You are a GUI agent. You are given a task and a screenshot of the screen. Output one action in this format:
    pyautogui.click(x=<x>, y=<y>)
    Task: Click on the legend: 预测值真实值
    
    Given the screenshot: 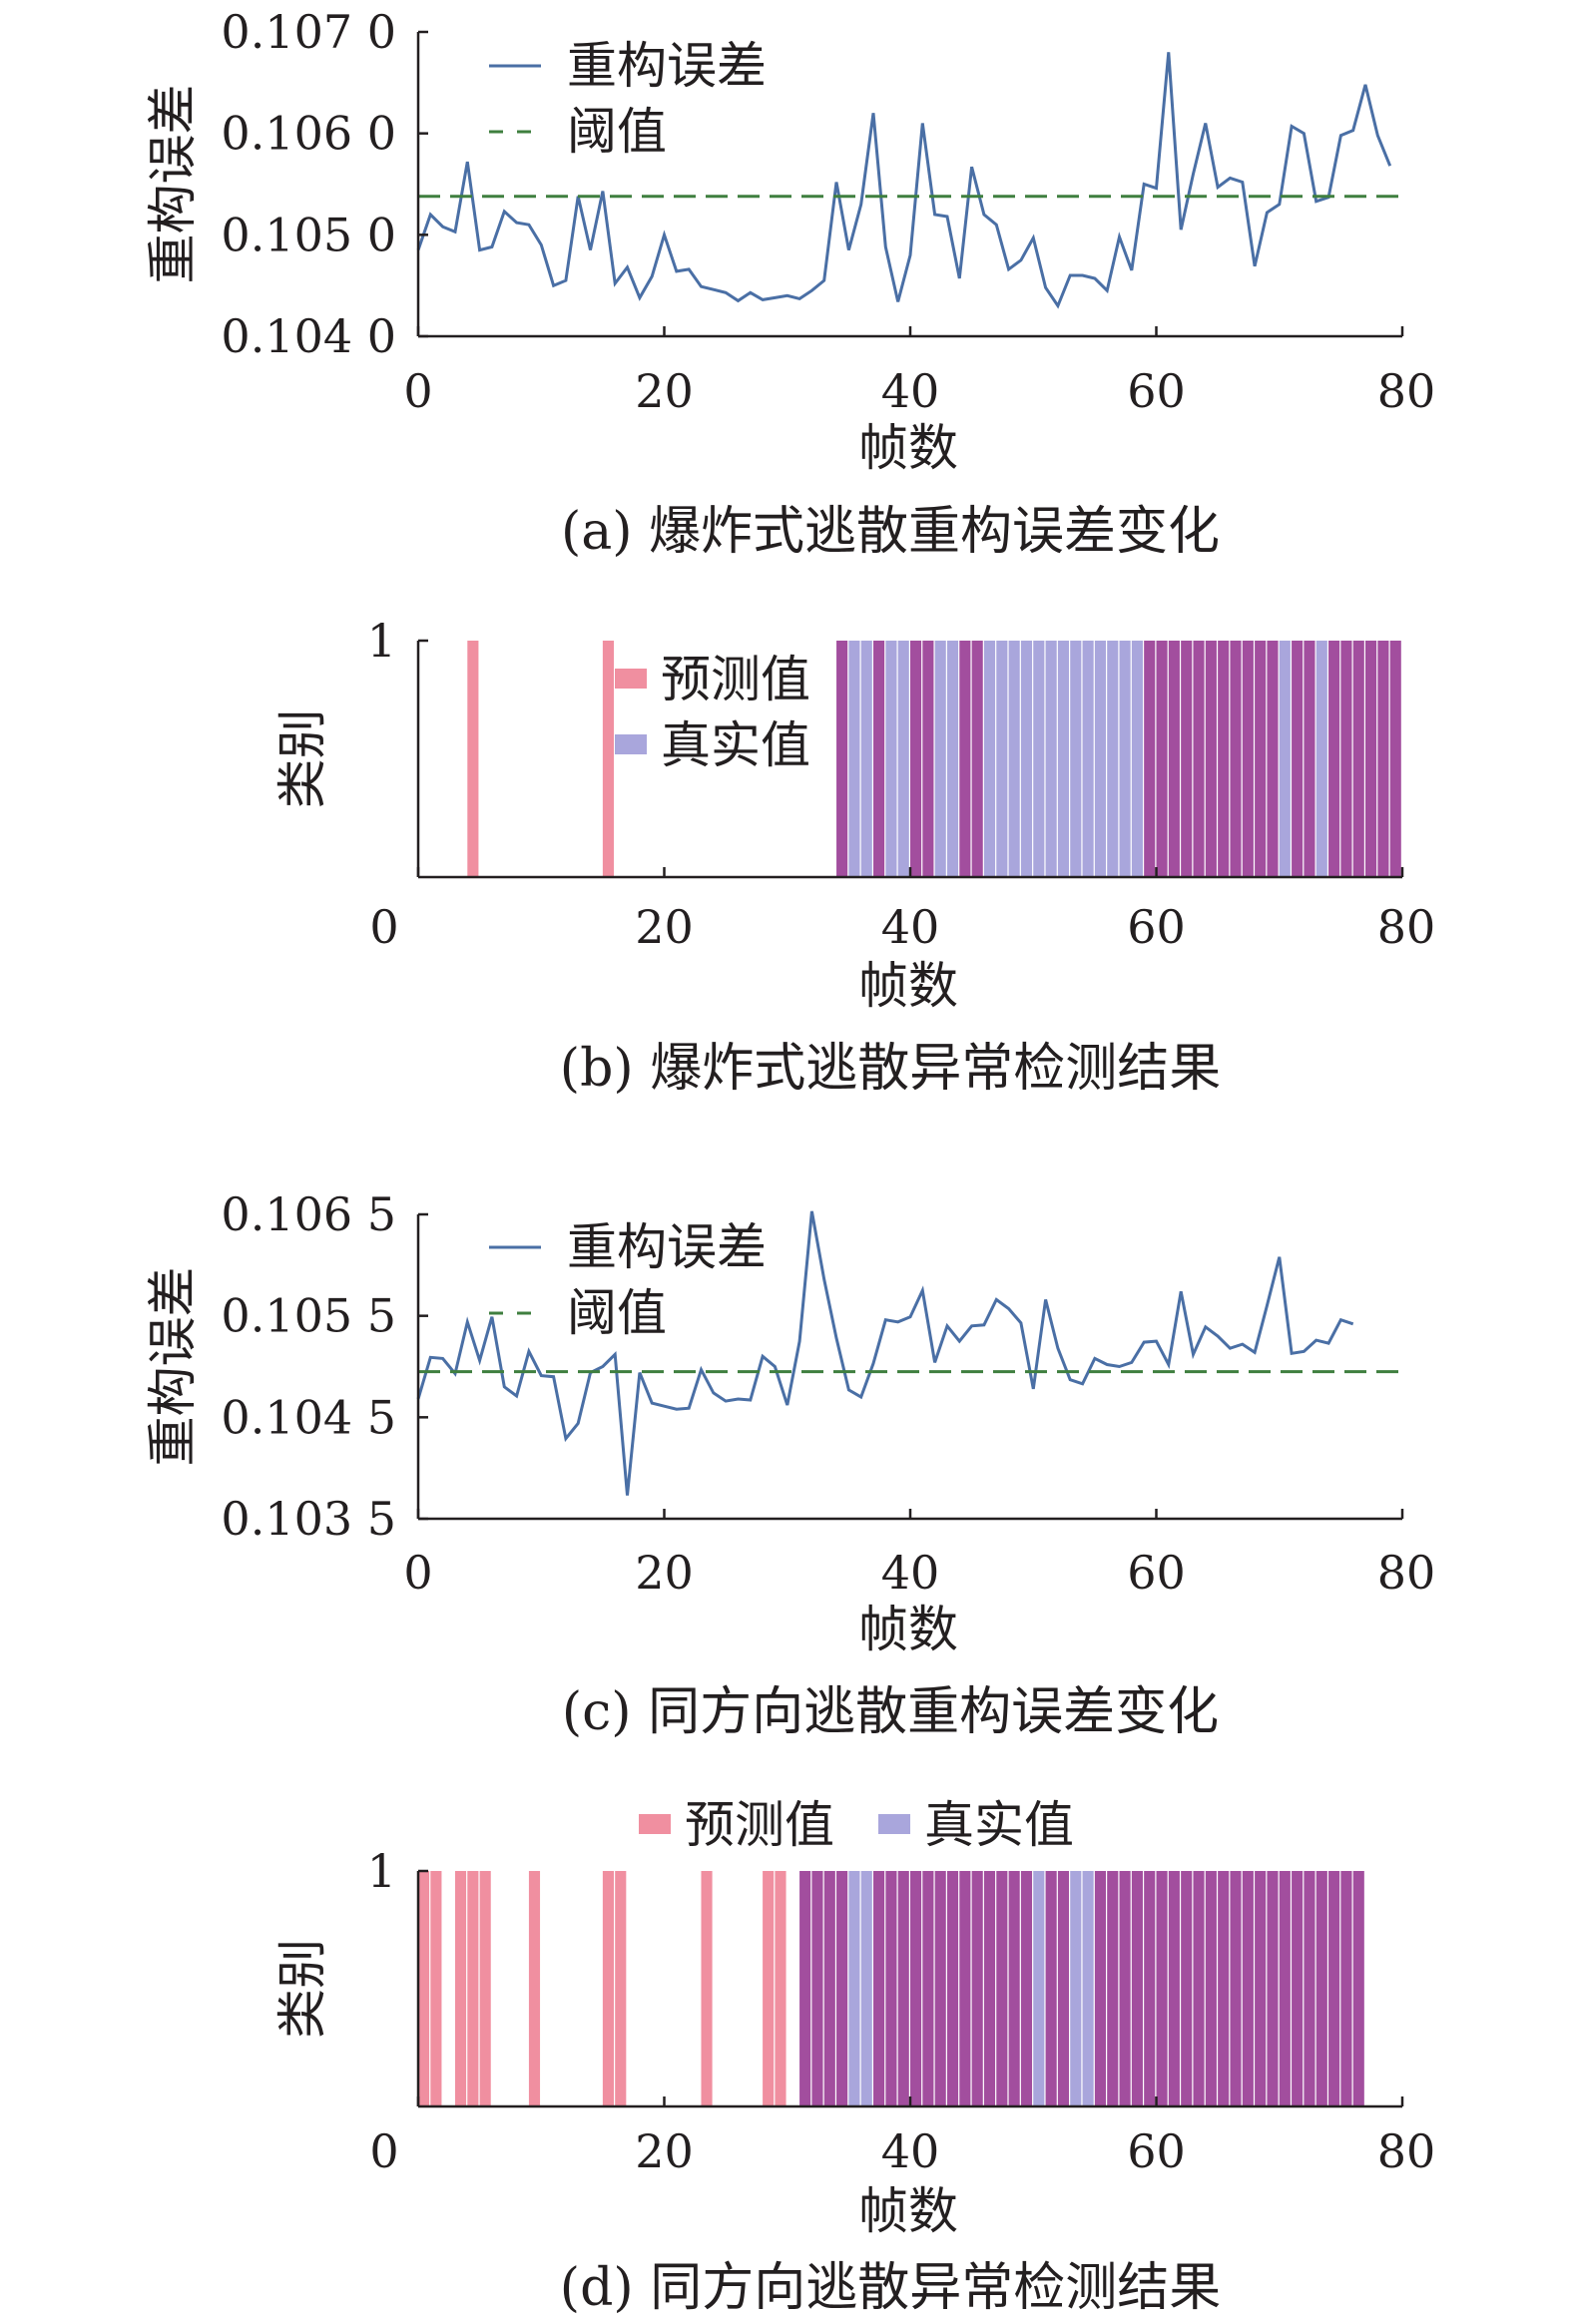 What is the action you would take?
    pyautogui.click(x=857, y=1825)
    